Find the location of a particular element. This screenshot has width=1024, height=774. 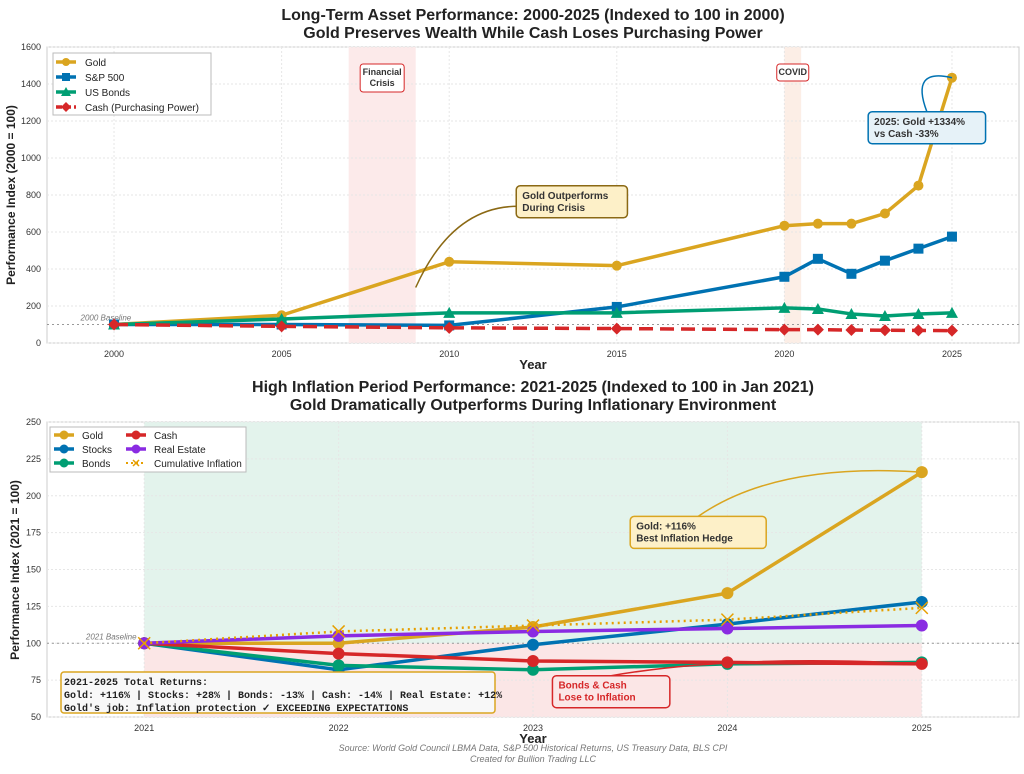

y-tick-label: 800 is located at coordinates (33, 195).